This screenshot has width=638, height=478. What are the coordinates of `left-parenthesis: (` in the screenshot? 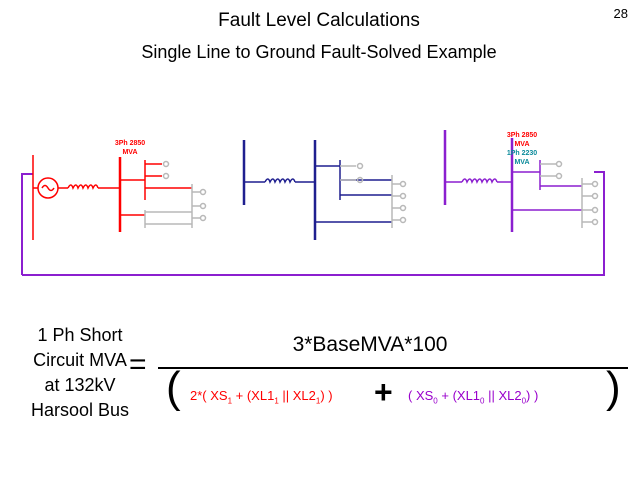 It's located at (173, 387).